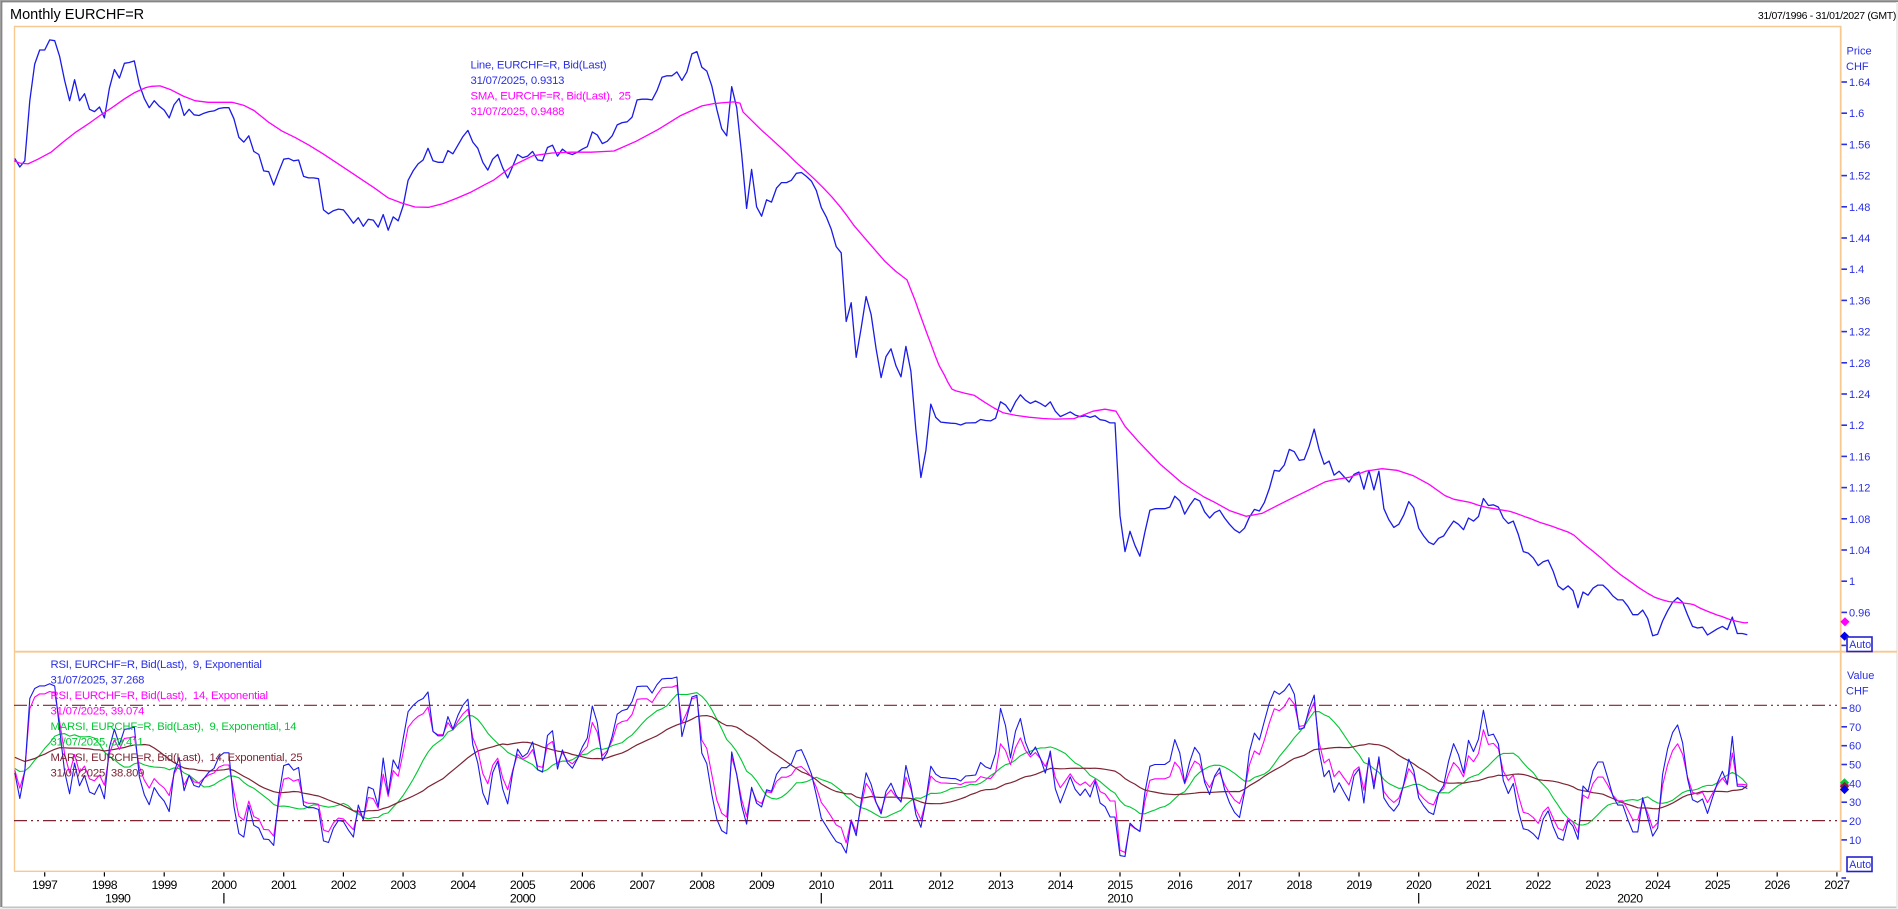 The width and height of the screenshot is (1898, 909). Describe the element at coordinates (1860, 676) in the screenshot. I see `svg-text: Value` at that location.